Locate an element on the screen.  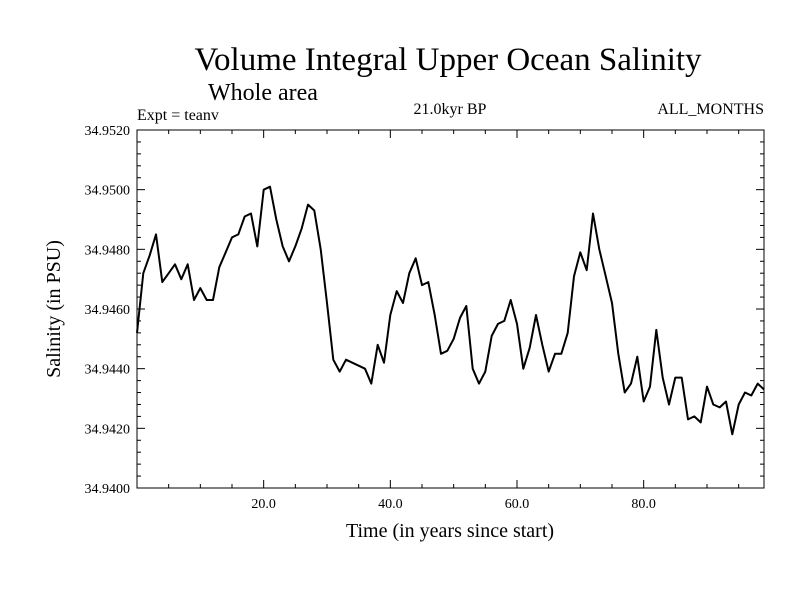
y-axis-label: Salinity (in PSU) is located at coordinates (54, 309).